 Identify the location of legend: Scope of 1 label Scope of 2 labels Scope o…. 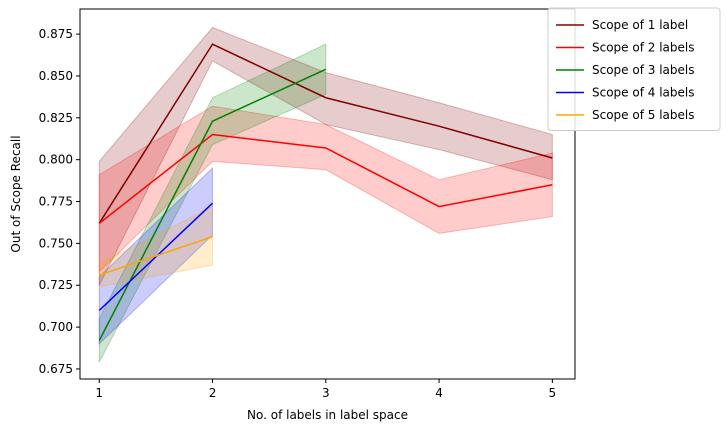
(634, 69).